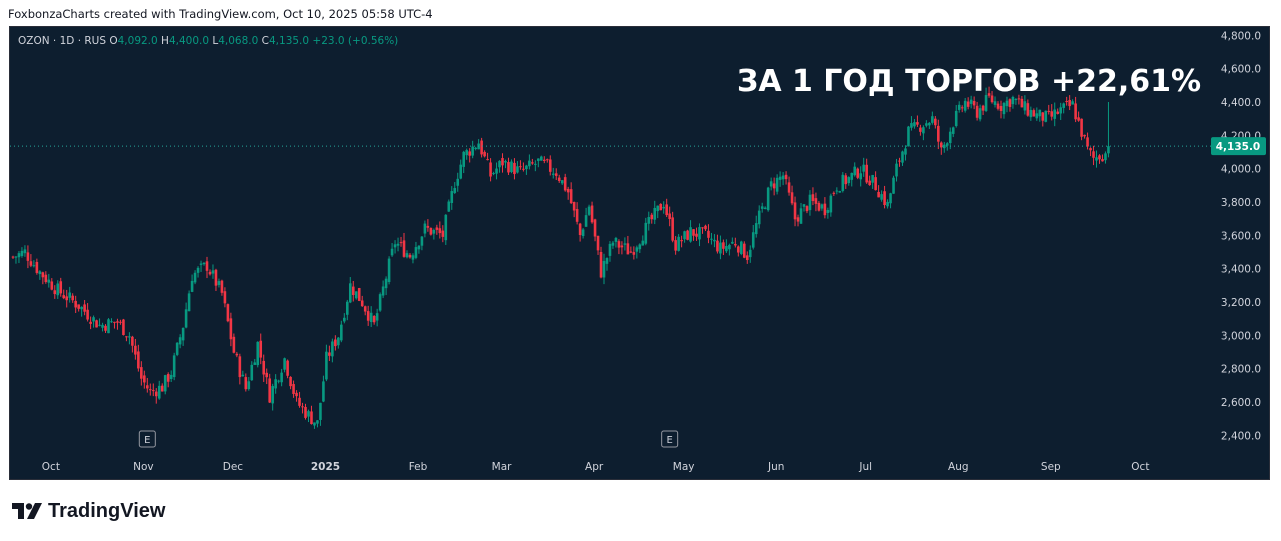  What do you see at coordinates (1241, 103) in the screenshot?
I see `y-tick-label: 4,400.0` at bounding box center [1241, 103].